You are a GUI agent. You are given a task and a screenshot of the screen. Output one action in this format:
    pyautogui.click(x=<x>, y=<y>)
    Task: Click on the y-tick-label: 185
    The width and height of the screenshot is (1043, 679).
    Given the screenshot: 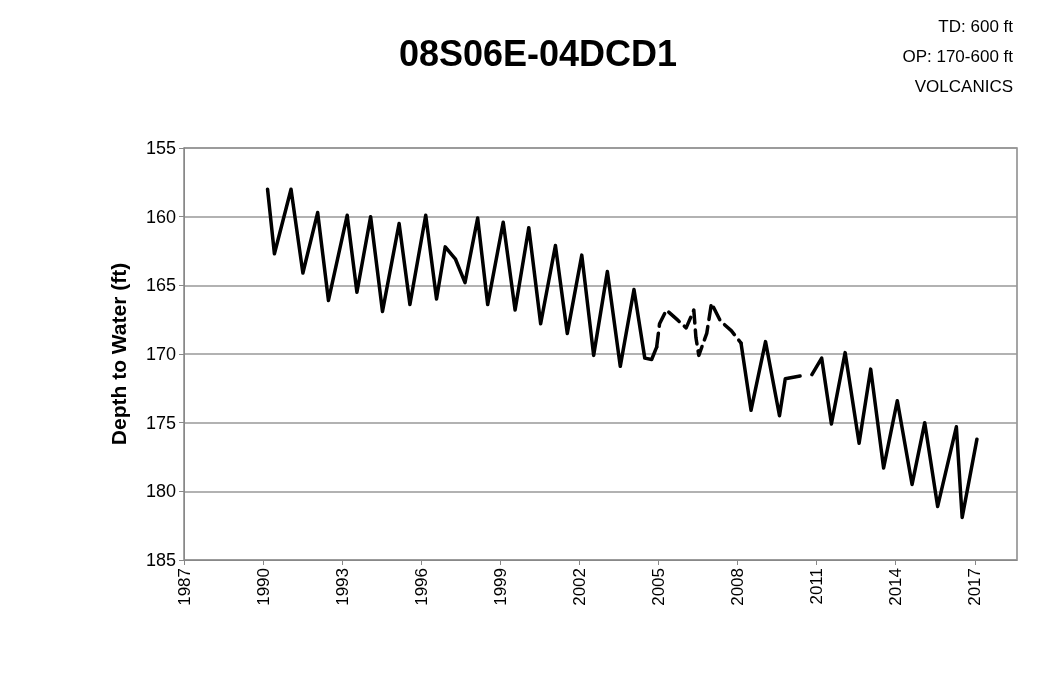 What is the action you would take?
    pyautogui.click(x=160, y=560)
    